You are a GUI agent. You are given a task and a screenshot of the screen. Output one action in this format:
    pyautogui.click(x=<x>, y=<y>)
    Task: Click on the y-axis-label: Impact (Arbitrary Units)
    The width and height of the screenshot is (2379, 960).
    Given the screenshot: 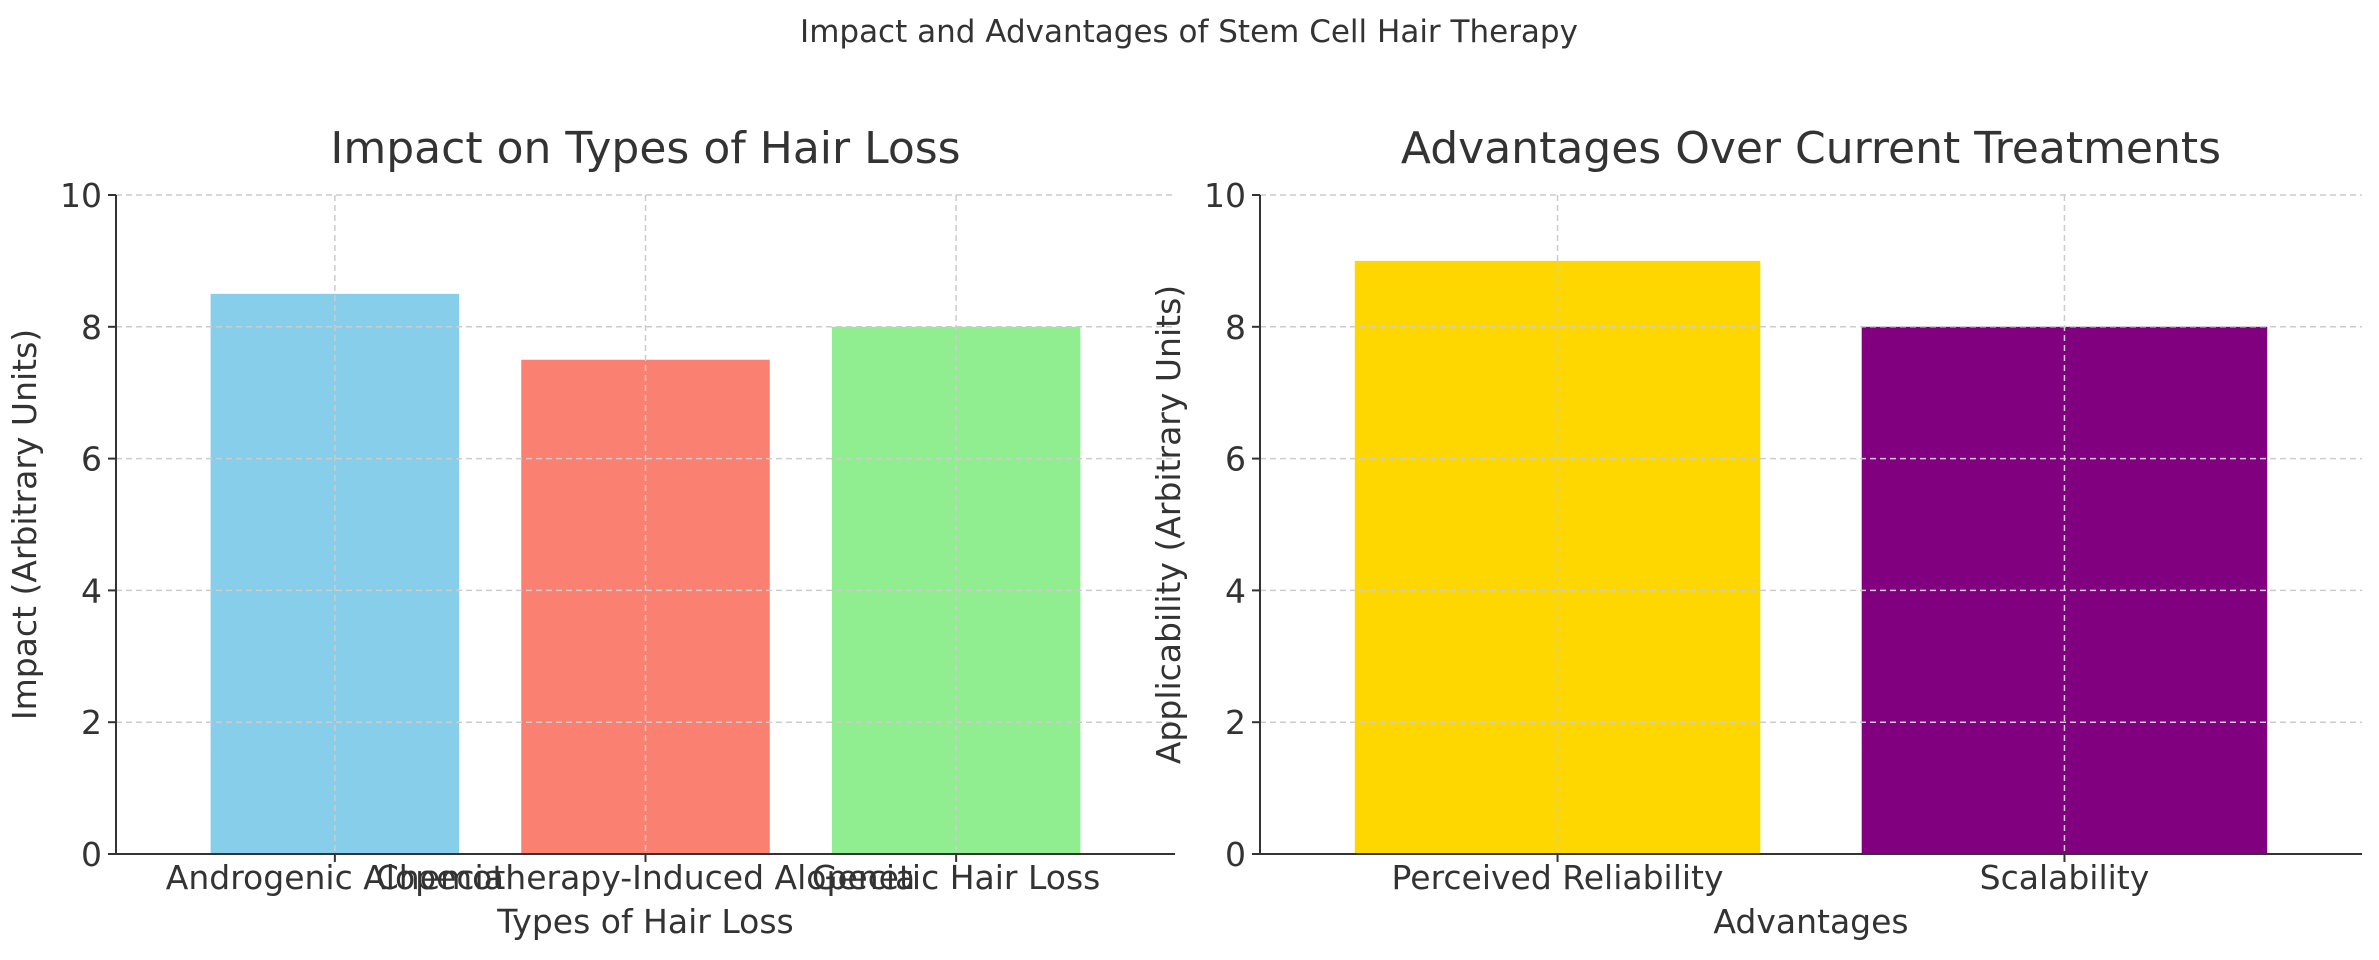 What is the action you would take?
    pyautogui.click(x=24, y=524)
    